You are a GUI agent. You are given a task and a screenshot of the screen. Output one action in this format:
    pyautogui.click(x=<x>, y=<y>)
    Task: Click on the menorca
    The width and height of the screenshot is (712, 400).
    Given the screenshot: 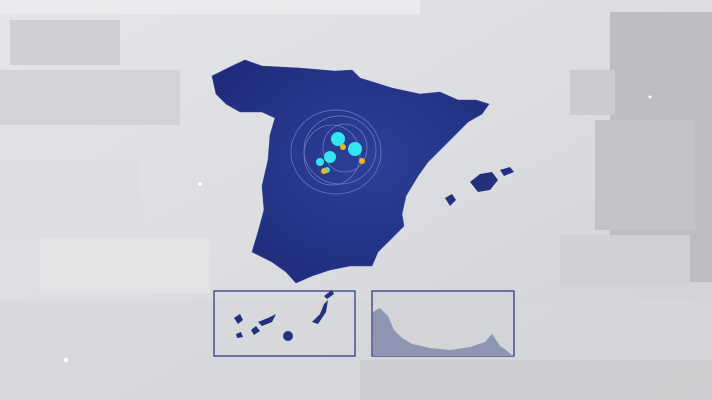 What is the action you would take?
    pyautogui.click(x=507, y=171)
    